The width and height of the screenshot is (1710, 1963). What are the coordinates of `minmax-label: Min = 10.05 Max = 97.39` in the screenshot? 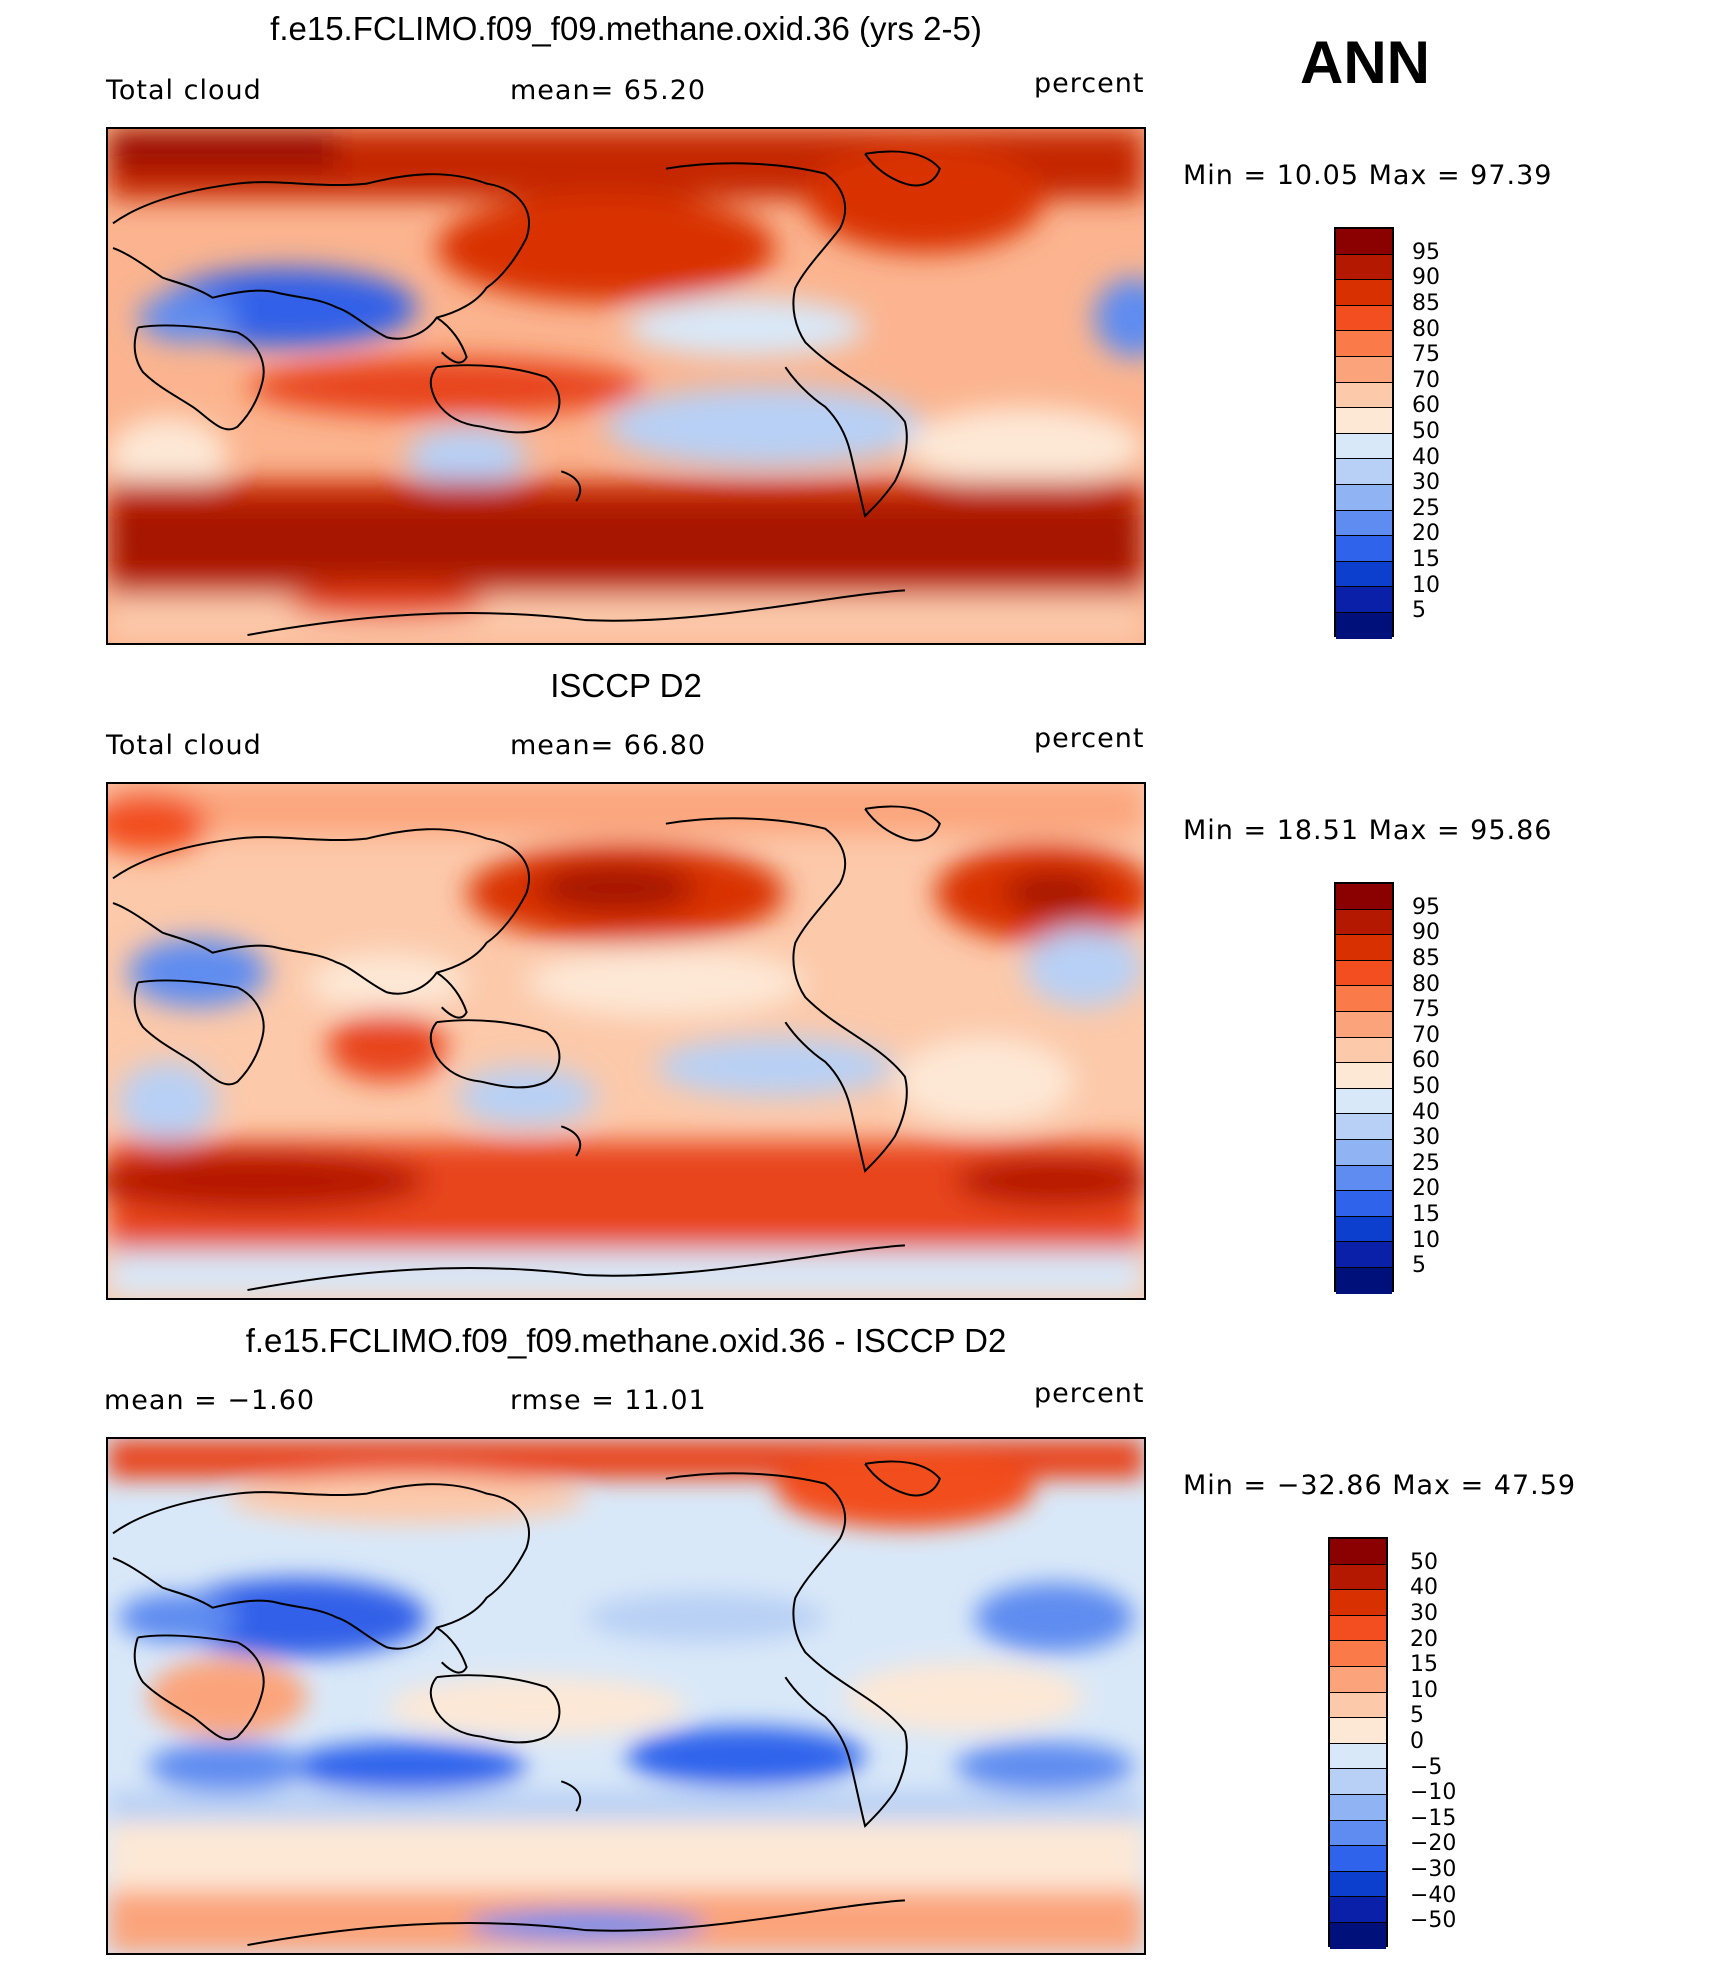 It's located at (1368, 175).